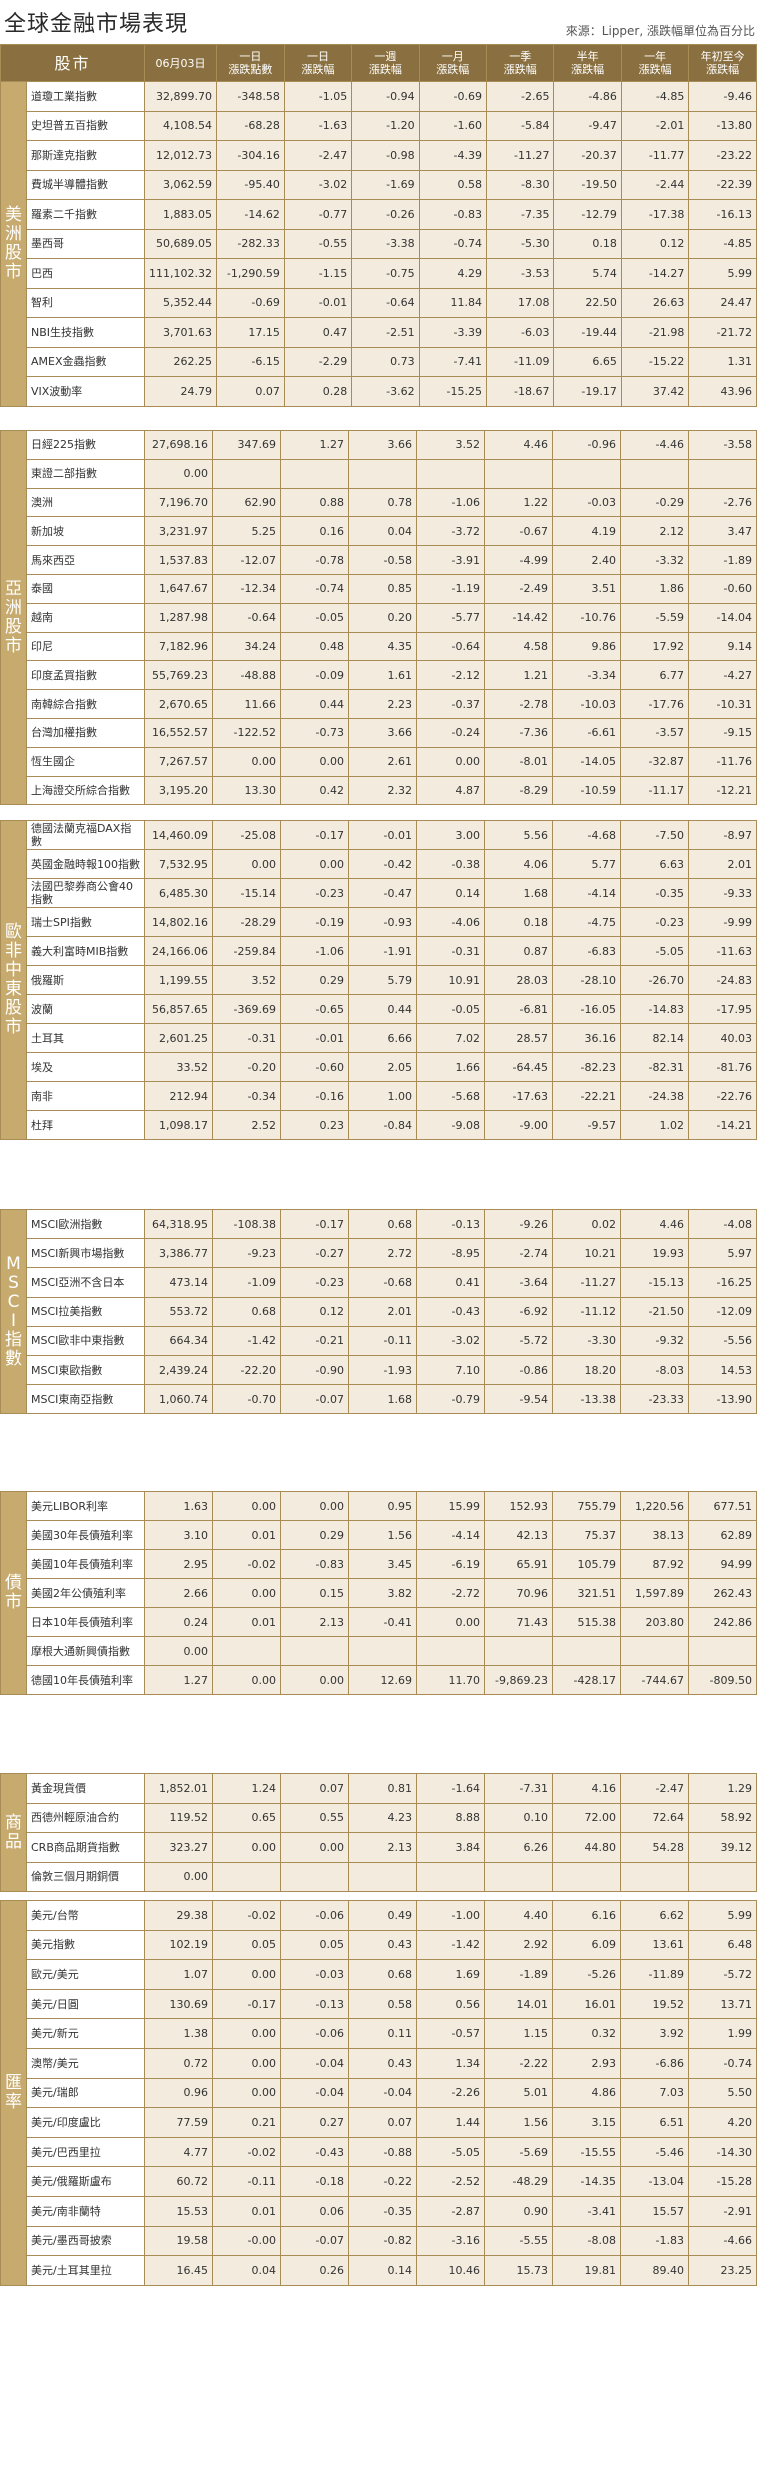  Describe the element at coordinates (246, 588) in the screenshot. I see `row-value: -12.34` at that location.